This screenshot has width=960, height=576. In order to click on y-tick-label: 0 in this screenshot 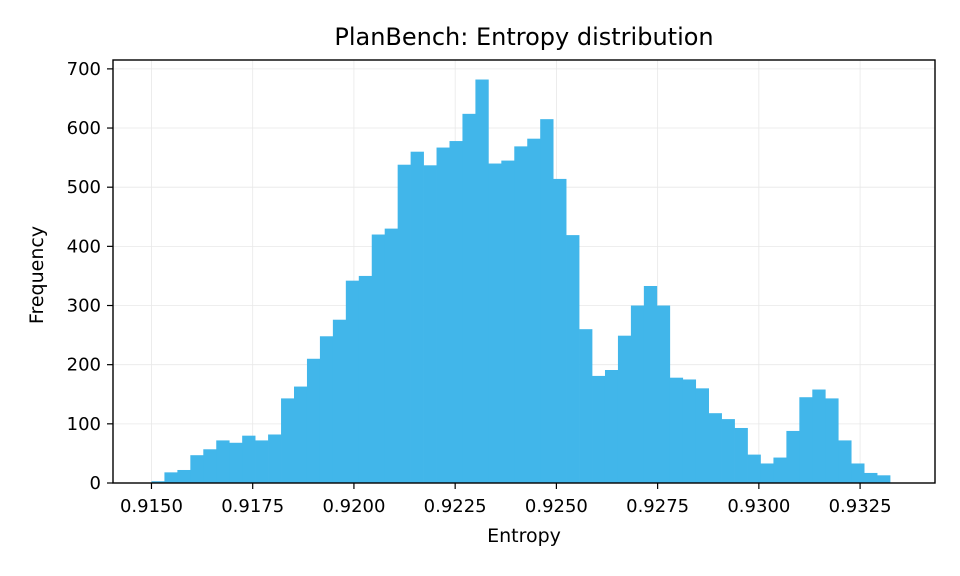, I will do `click(95, 483)`.